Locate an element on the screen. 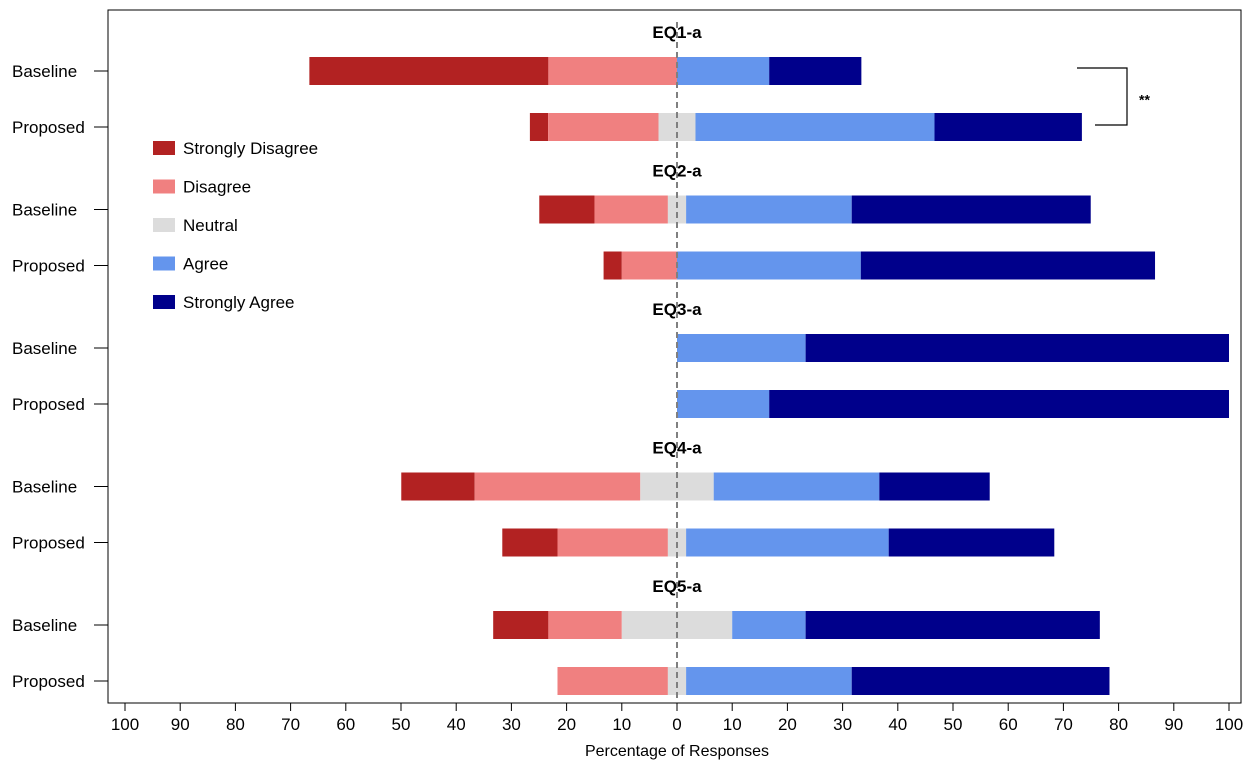 Image resolution: width=1258 pixels, height=763 pixels. legend-label: Strongly Agree is located at coordinates (239, 302).